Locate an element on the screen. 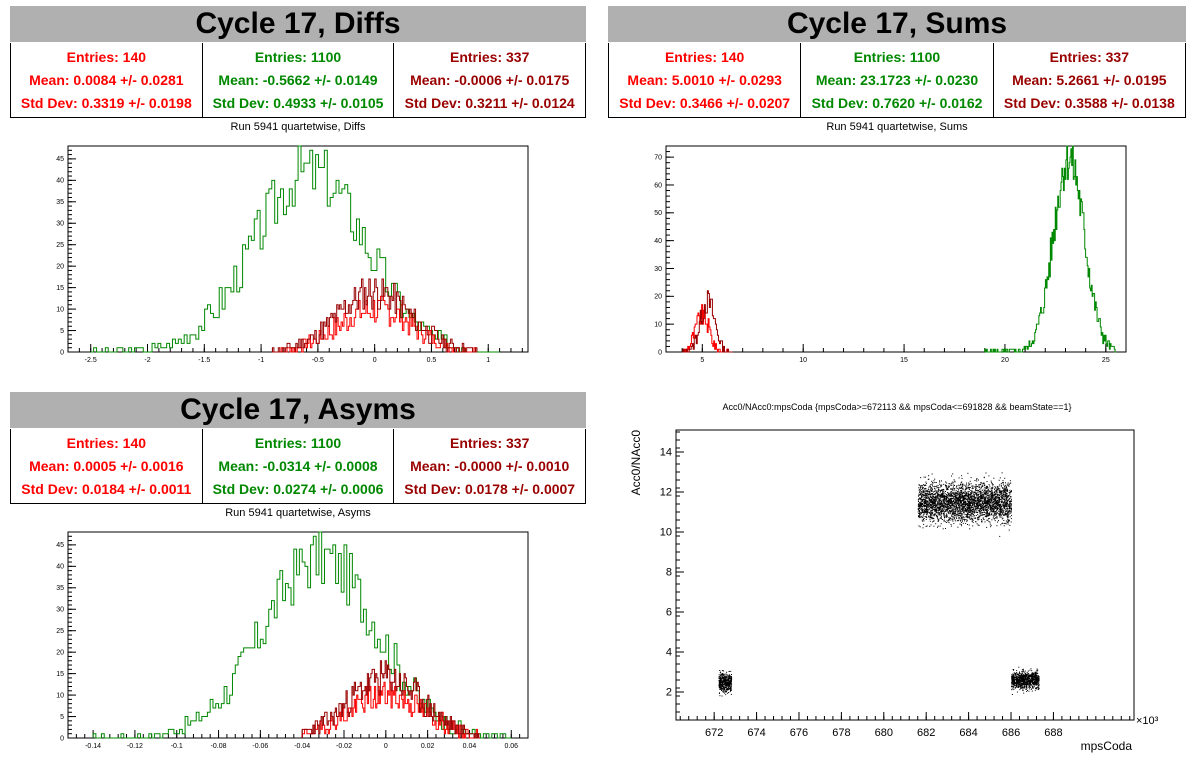  scatter-xtick-label: 688 is located at coordinates (1053, 733).